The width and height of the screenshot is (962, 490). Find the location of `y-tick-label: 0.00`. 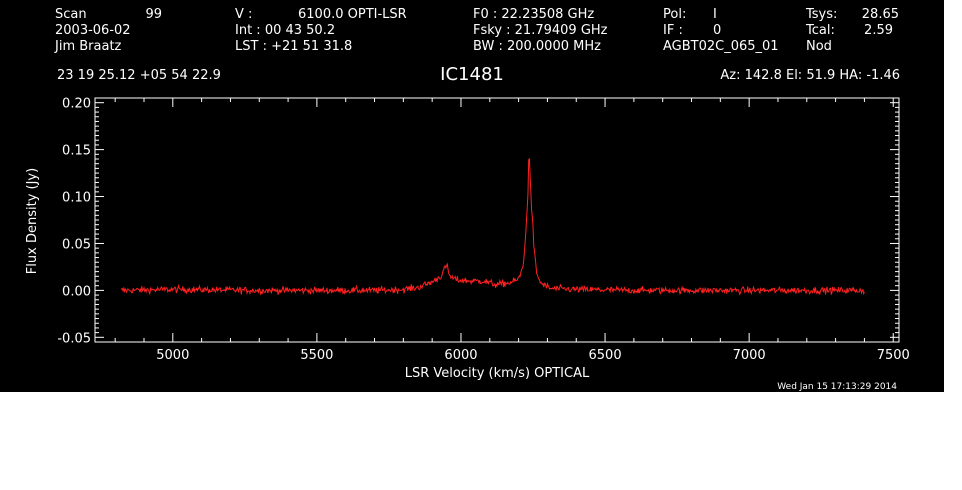

y-tick-label: 0.00 is located at coordinates (76, 291).